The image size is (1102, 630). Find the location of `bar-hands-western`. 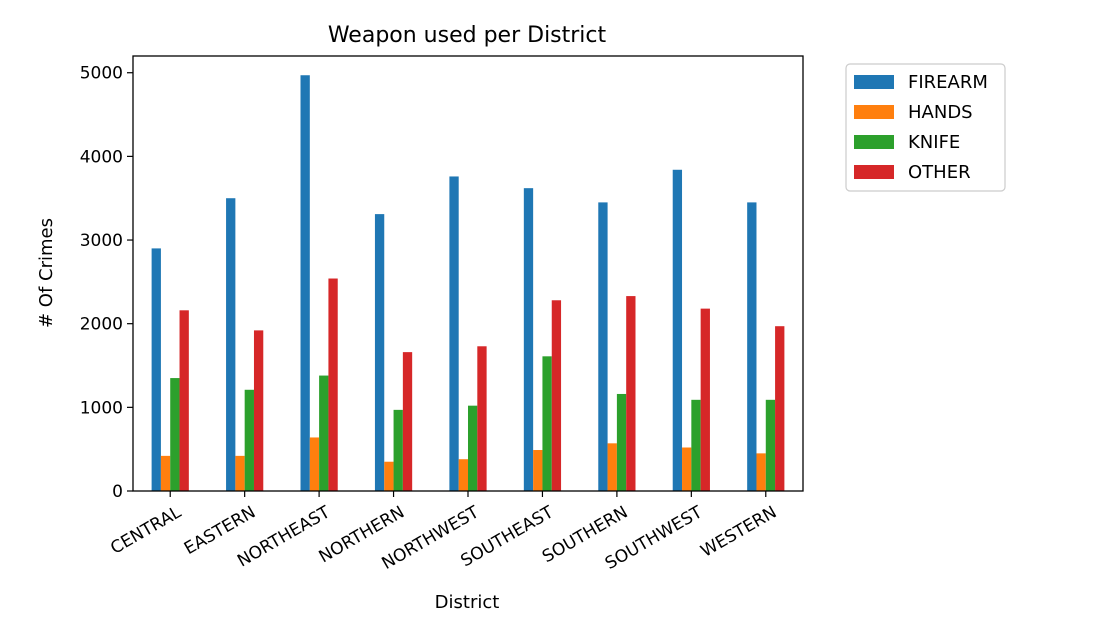

bar-hands-western is located at coordinates (761, 472).